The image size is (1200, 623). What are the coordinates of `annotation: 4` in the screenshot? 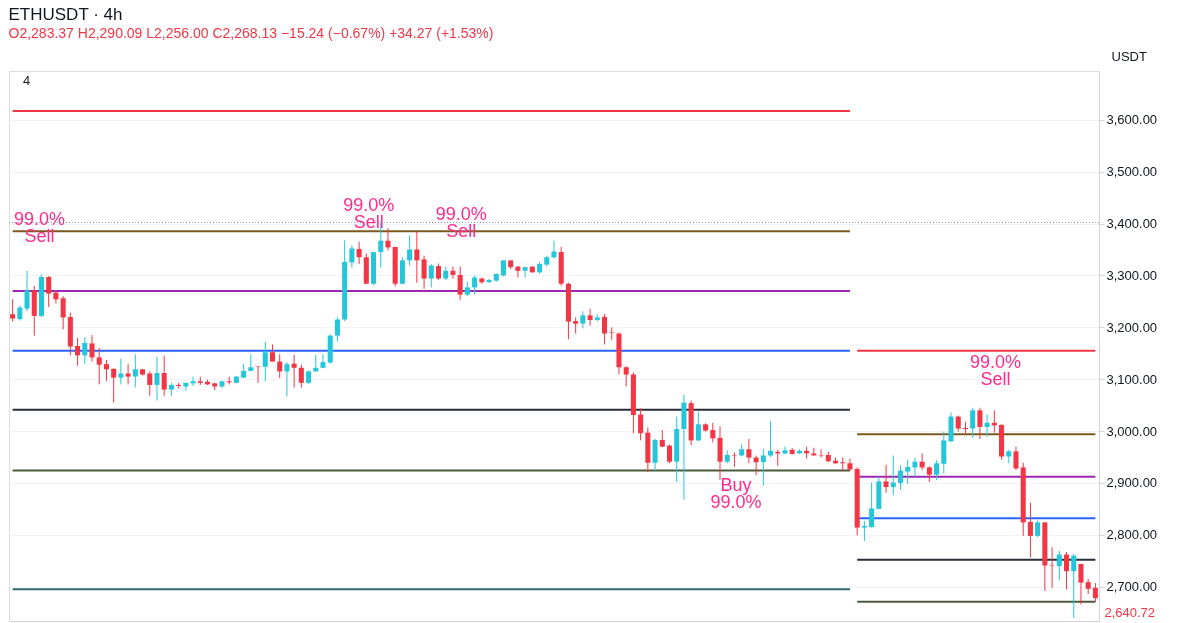 It's located at (27, 80).